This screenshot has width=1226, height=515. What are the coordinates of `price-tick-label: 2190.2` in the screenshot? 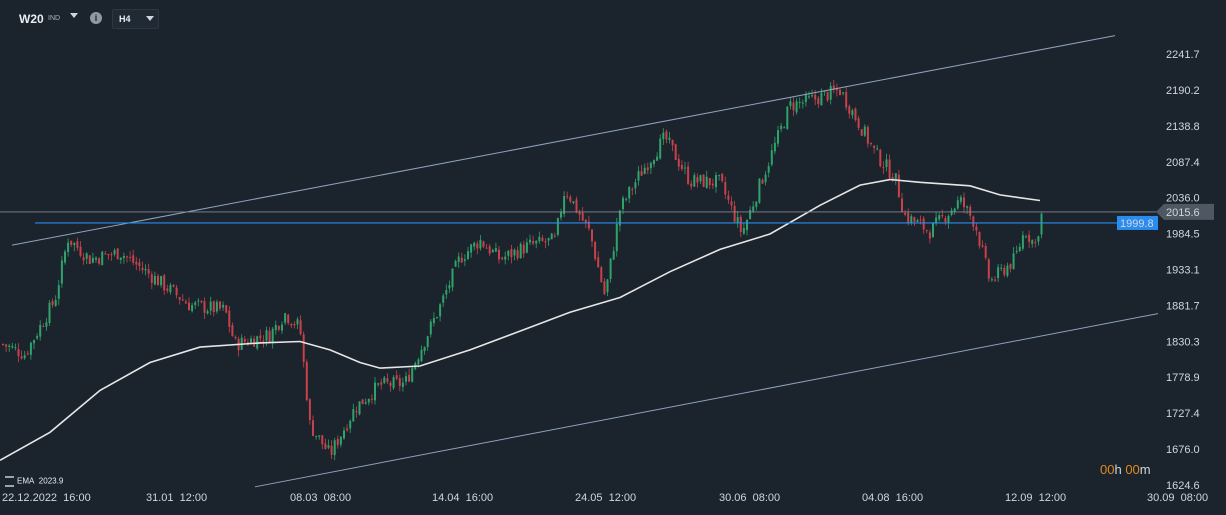 It's located at (1183, 91).